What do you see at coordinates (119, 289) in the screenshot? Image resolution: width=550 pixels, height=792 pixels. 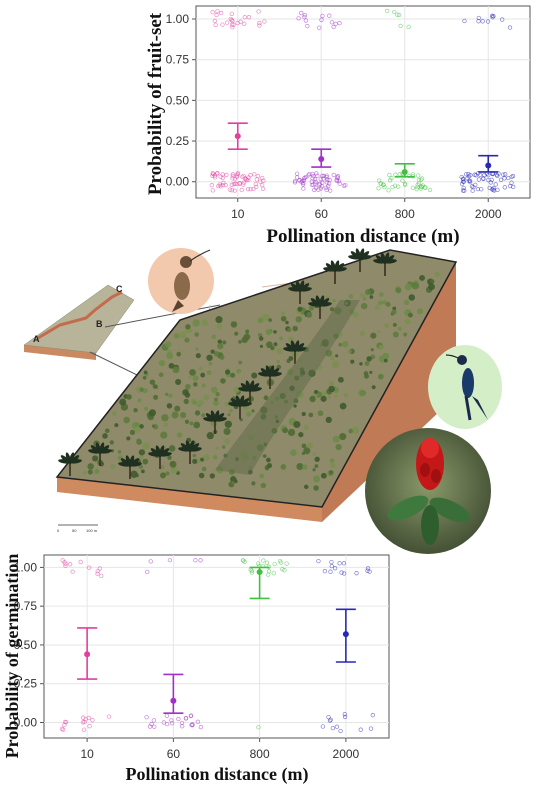 I see `inset-label-c: C` at bounding box center [119, 289].